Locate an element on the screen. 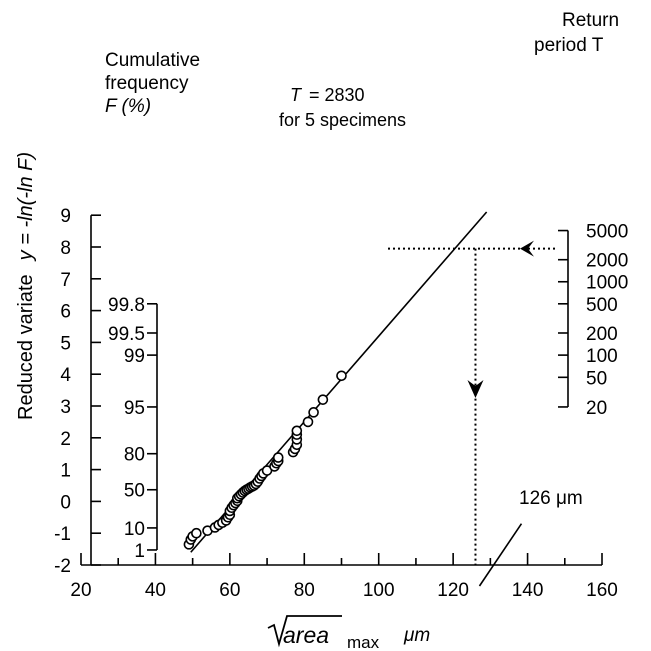 The height and width of the screenshot is (651, 651). cf-tick-label: 10 is located at coordinates (134, 529).